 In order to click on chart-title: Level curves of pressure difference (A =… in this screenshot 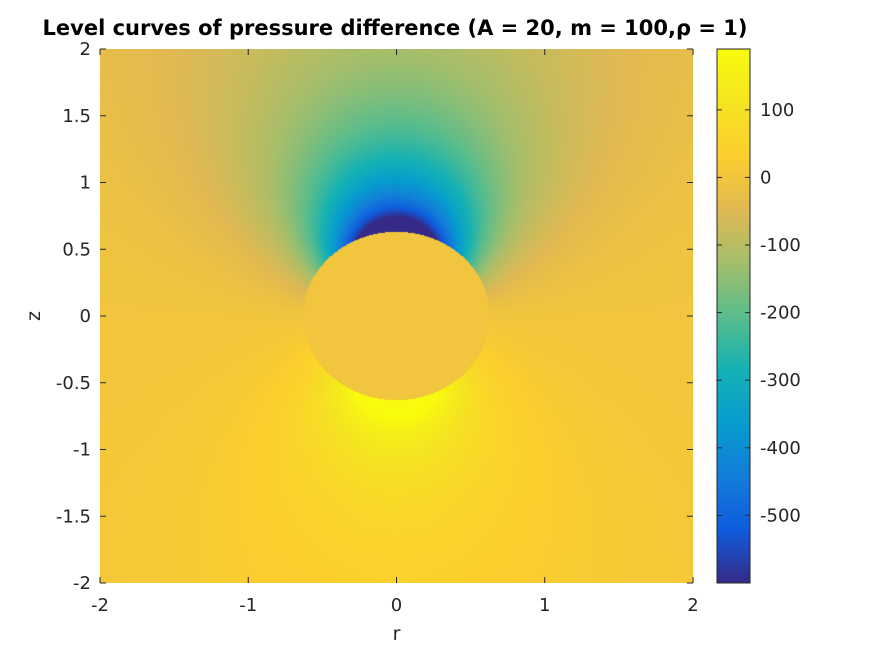, I will do `click(395, 28)`.